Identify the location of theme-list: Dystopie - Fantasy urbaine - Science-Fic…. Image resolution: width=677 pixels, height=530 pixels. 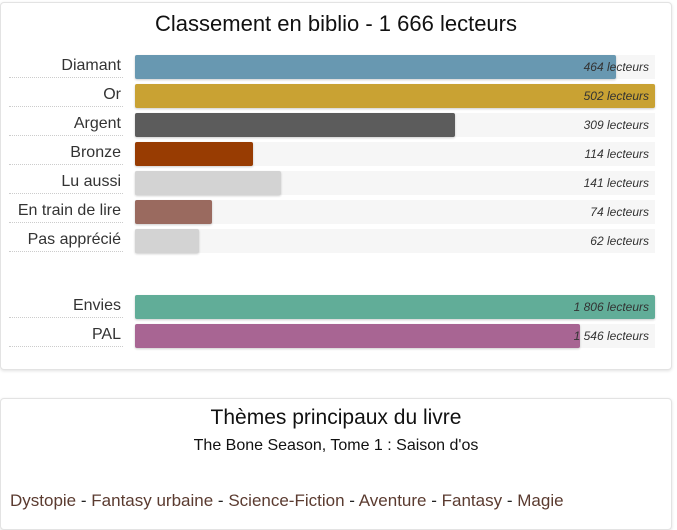
(287, 501).